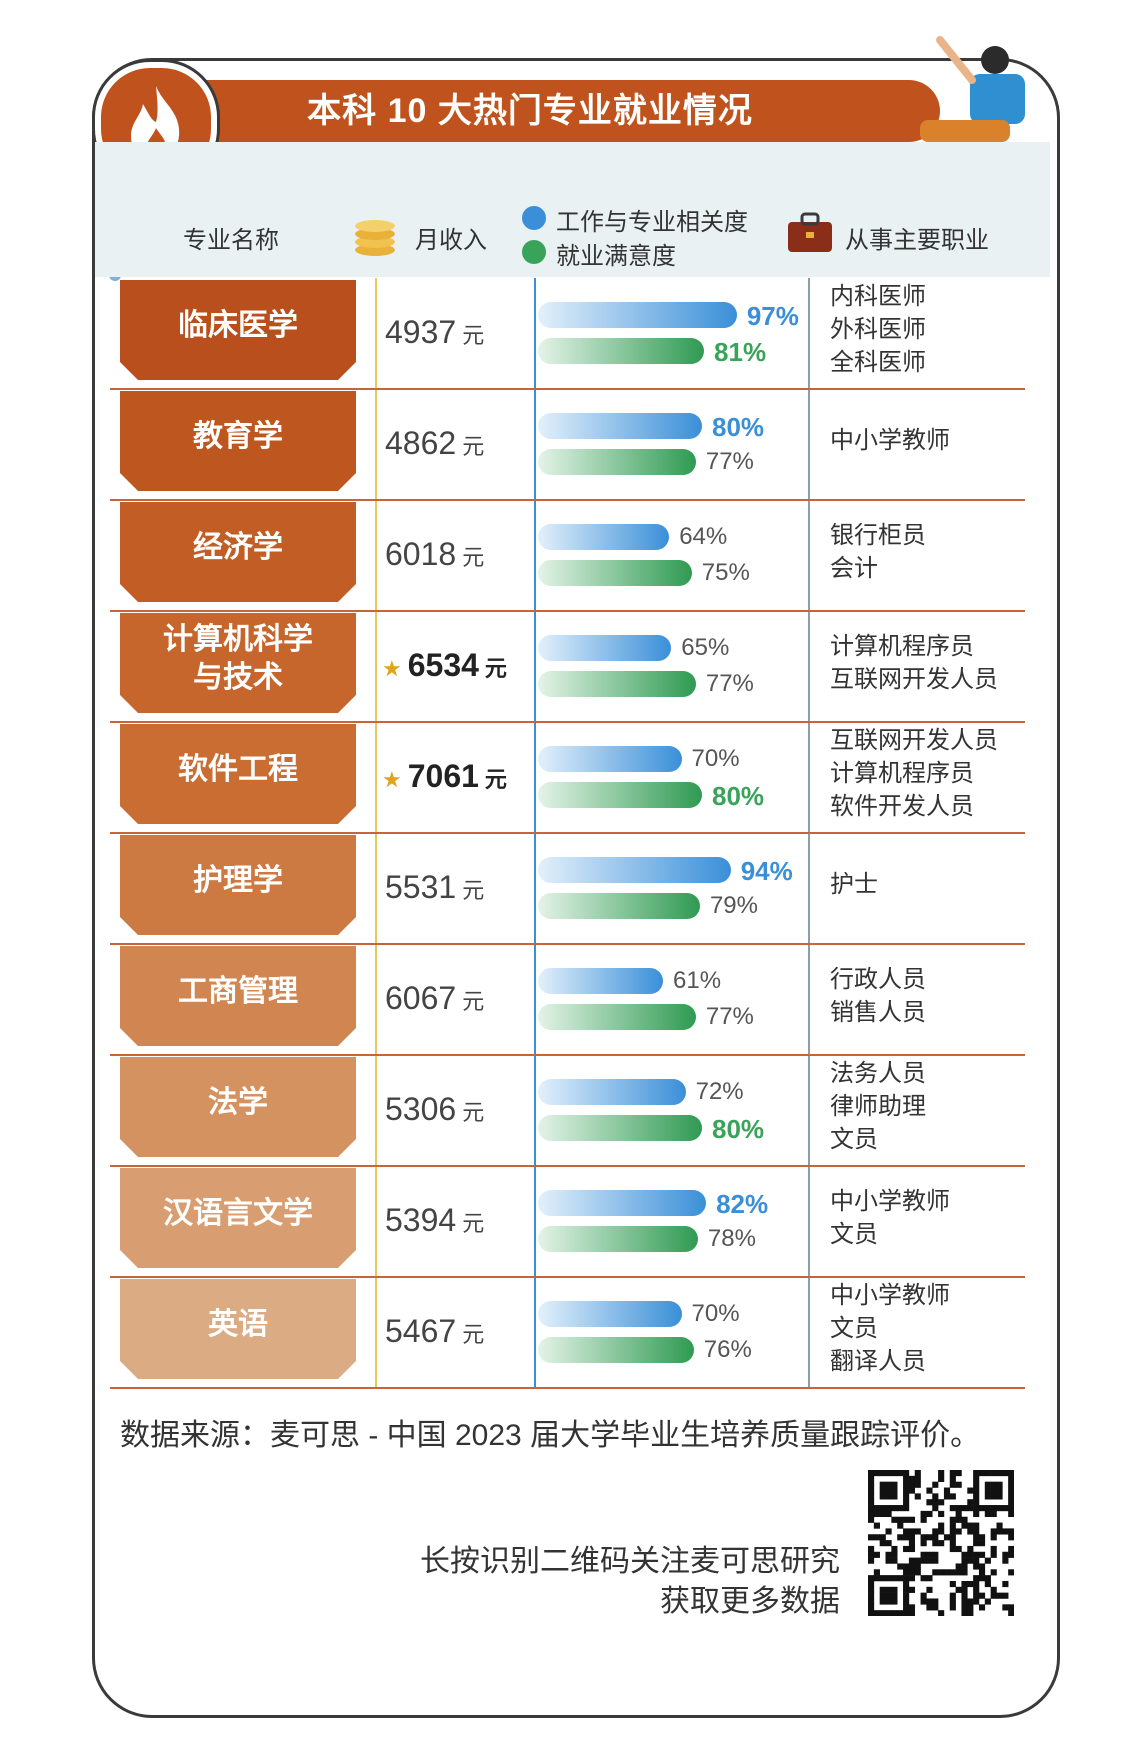 The height and width of the screenshot is (1744, 1122). I want to click on header-relevance: 工作与专业相关度, so click(652, 222).